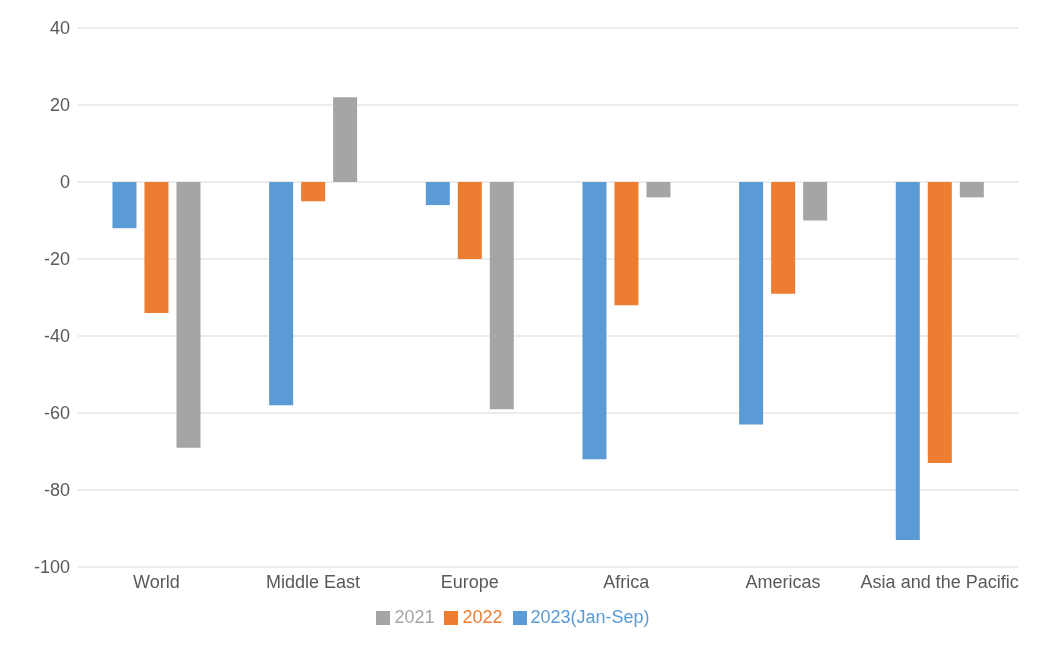 Image resolution: width=1064 pixels, height=648 pixels. What do you see at coordinates (469, 581) in the screenshot?
I see `x-tick-label: Europe` at bounding box center [469, 581].